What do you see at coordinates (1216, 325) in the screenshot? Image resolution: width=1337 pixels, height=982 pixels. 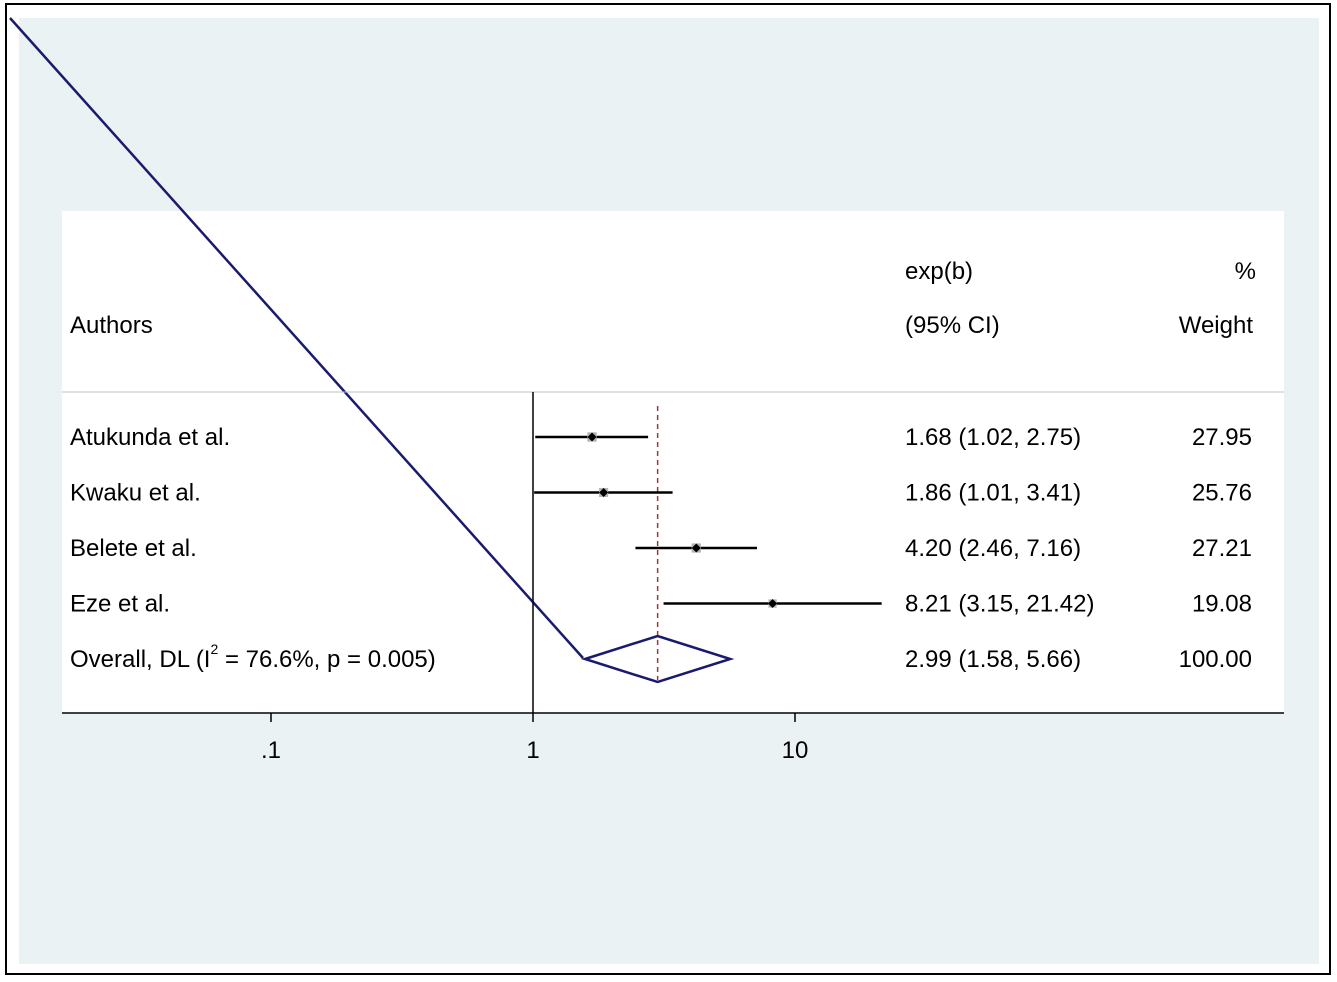 I see `header-weight-bottom: Weight` at bounding box center [1216, 325].